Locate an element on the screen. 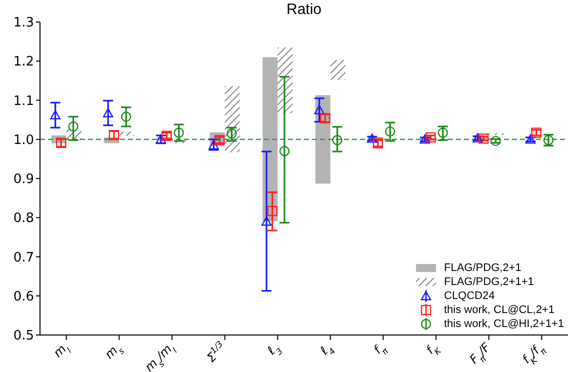 The image size is (575, 372). y-tick-label: 0.5 is located at coordinates (23, 336).